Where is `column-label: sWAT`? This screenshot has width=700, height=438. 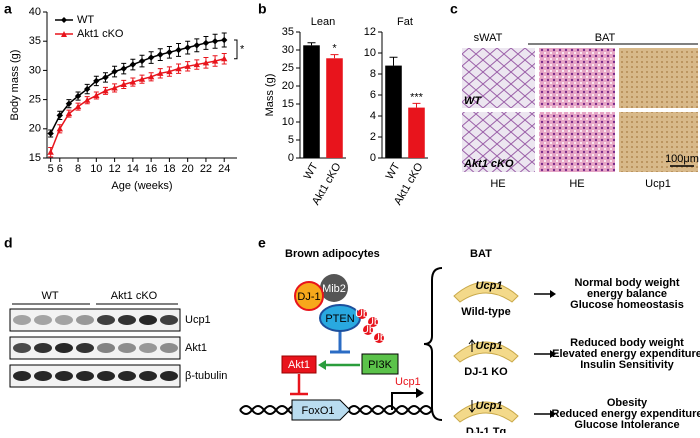
column-label: sWAT is located at coordinates (488, 38).